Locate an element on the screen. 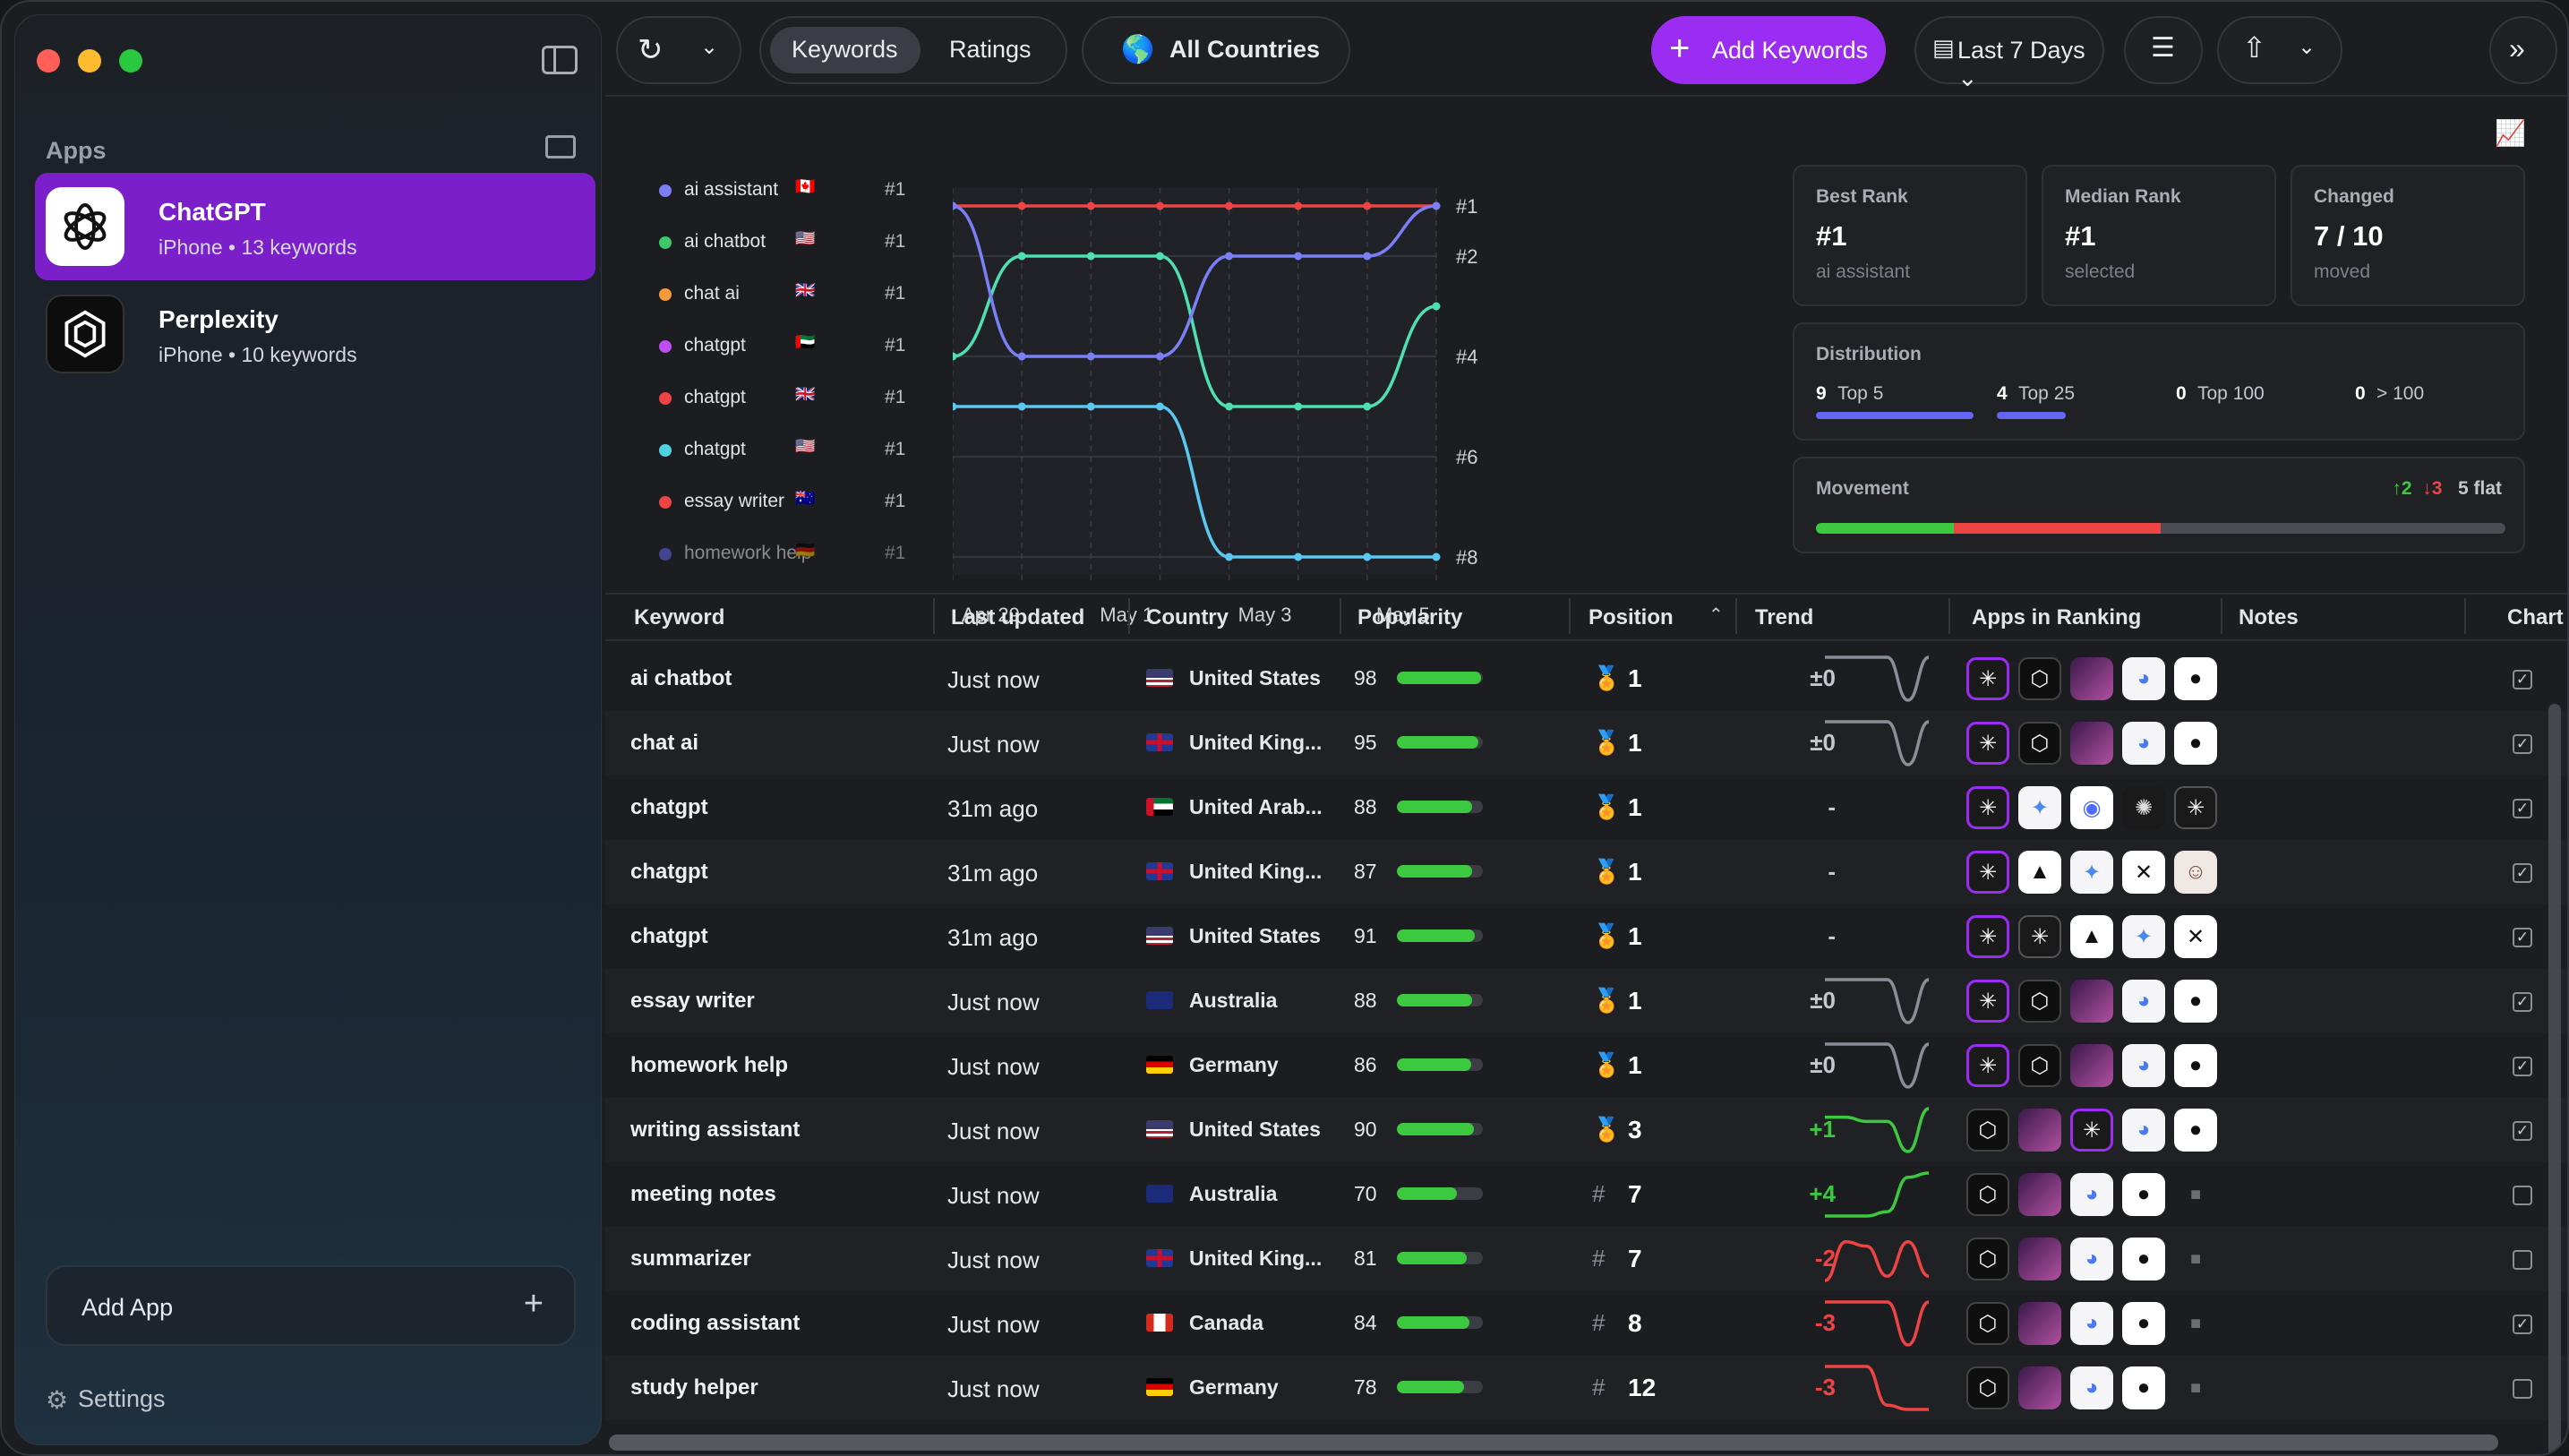 The height and width of the screenshot is (1456, 2569). sort-ascending-icon: ⌃ is located at coordinates (1716, 615).